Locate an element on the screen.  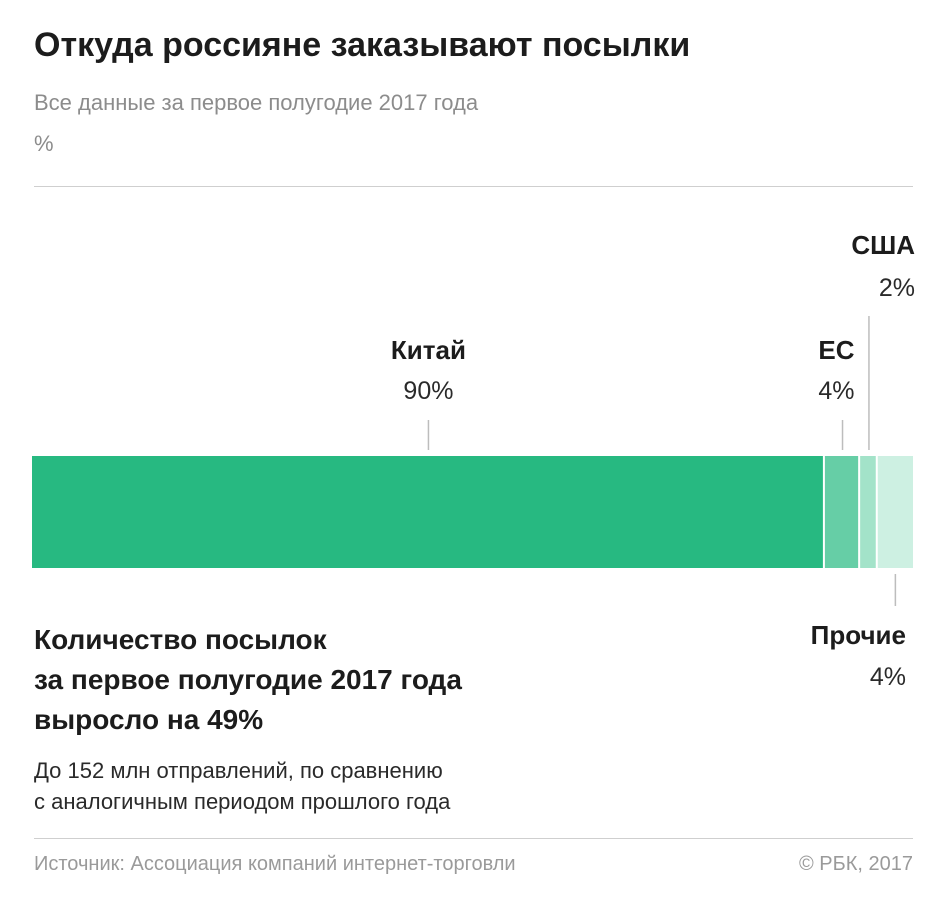
chart-title: Откуда россияне заказывают посылки is located at coordinates (362, 45).